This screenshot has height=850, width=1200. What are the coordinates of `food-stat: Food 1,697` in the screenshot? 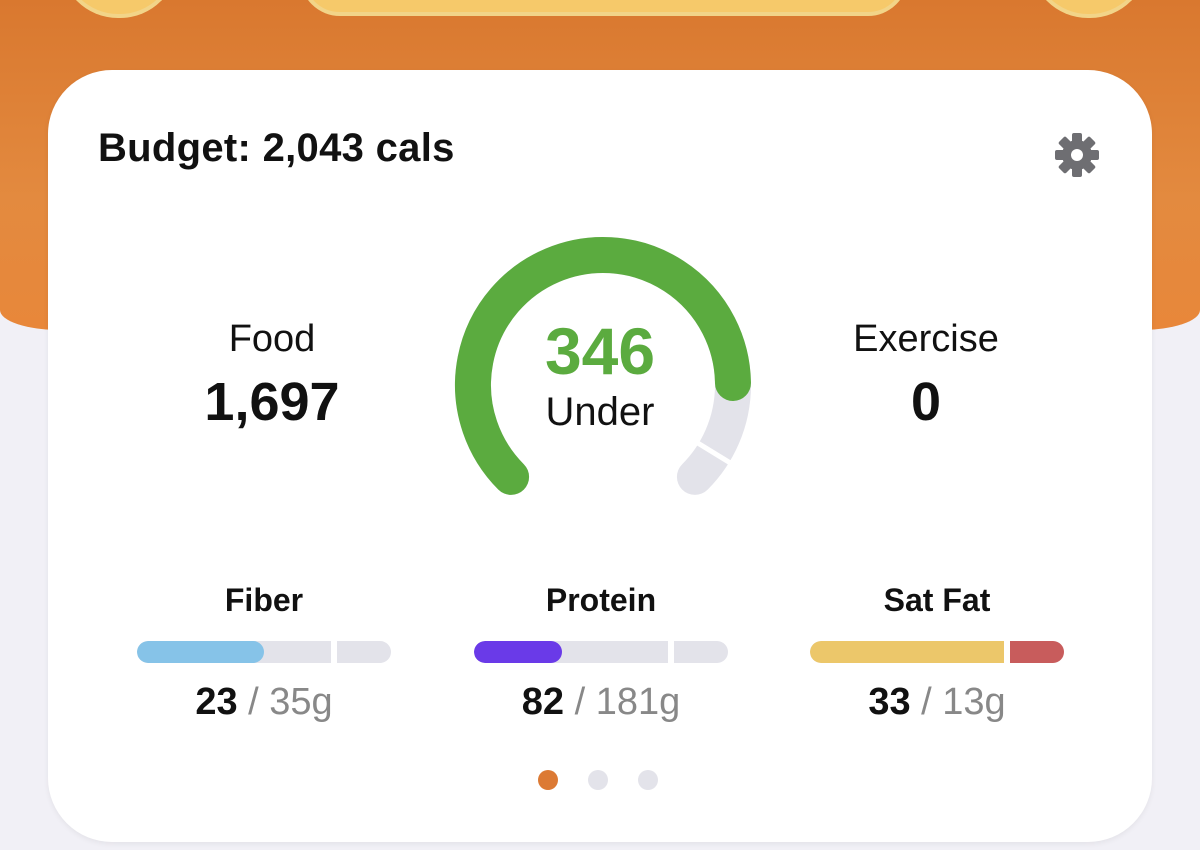 It's located at (272, 375).